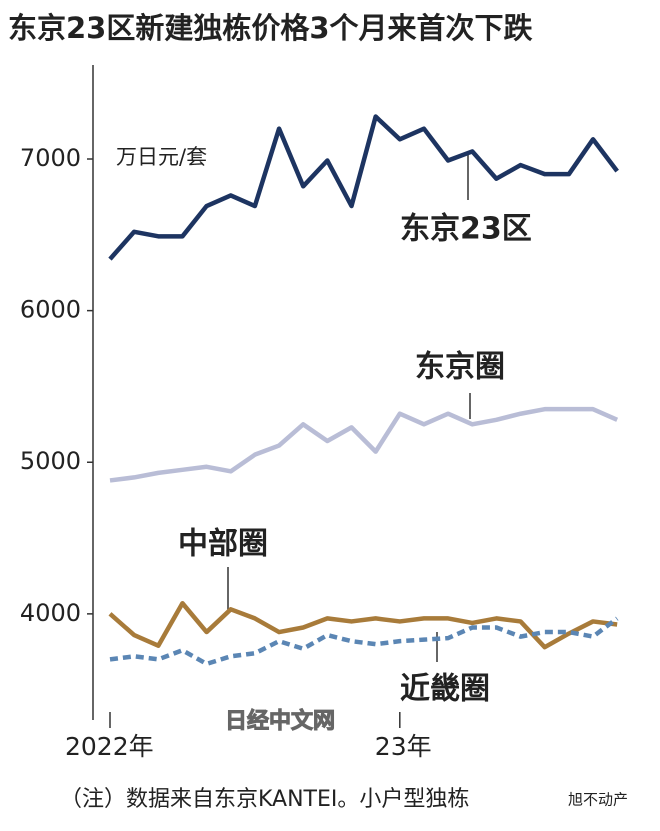  I want to click on note: （注）数据来自东京KANTEI。小户型独栋, so click(264, 799).